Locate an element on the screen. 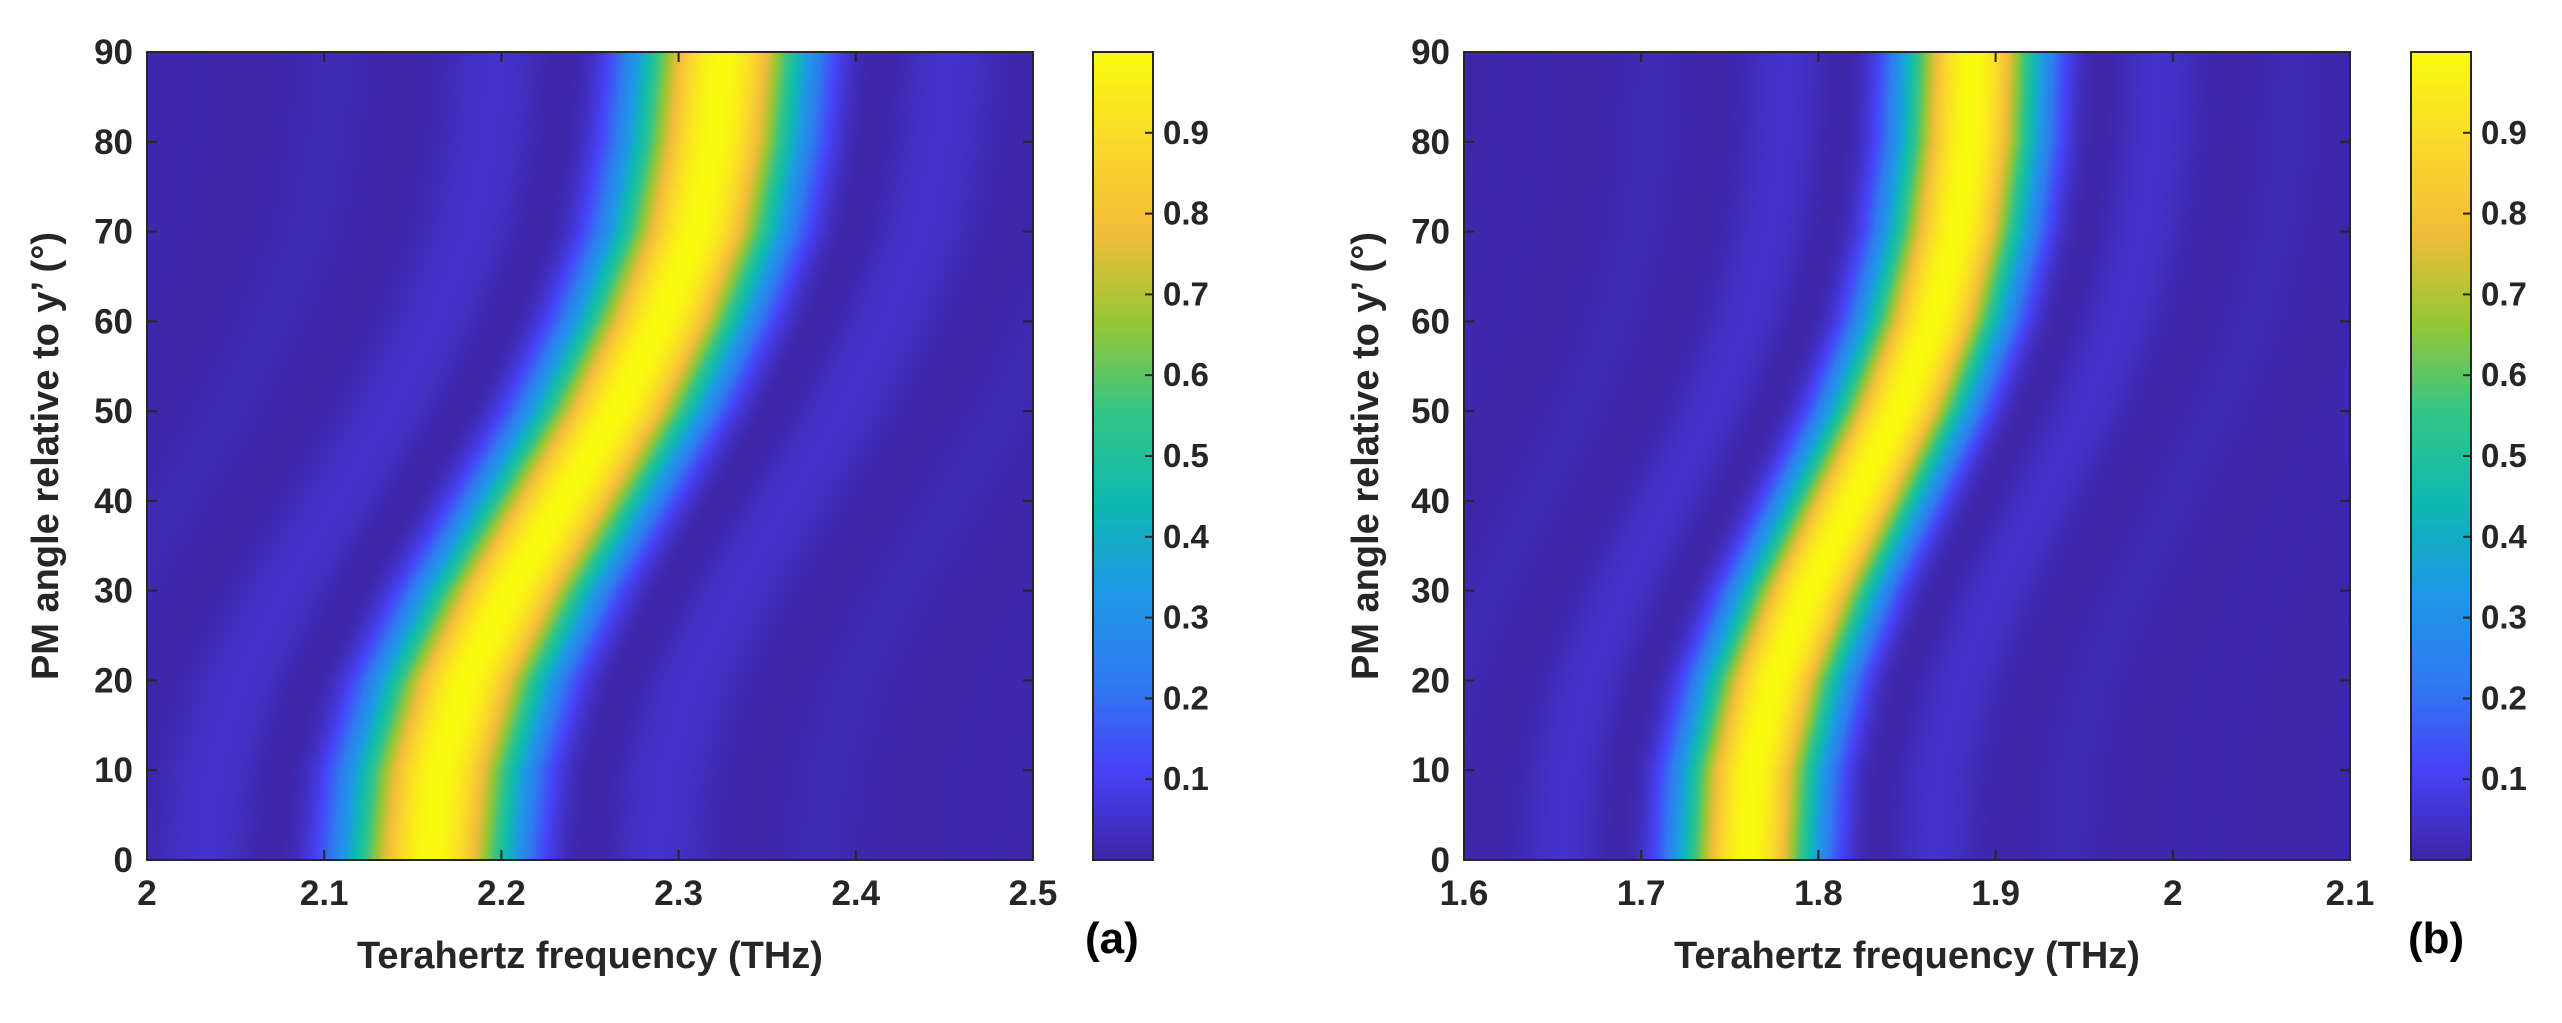 The height and width of the screenshot is (1023, 2562). x-tick-label: 2.5 is located at coordinates (1033, 893).